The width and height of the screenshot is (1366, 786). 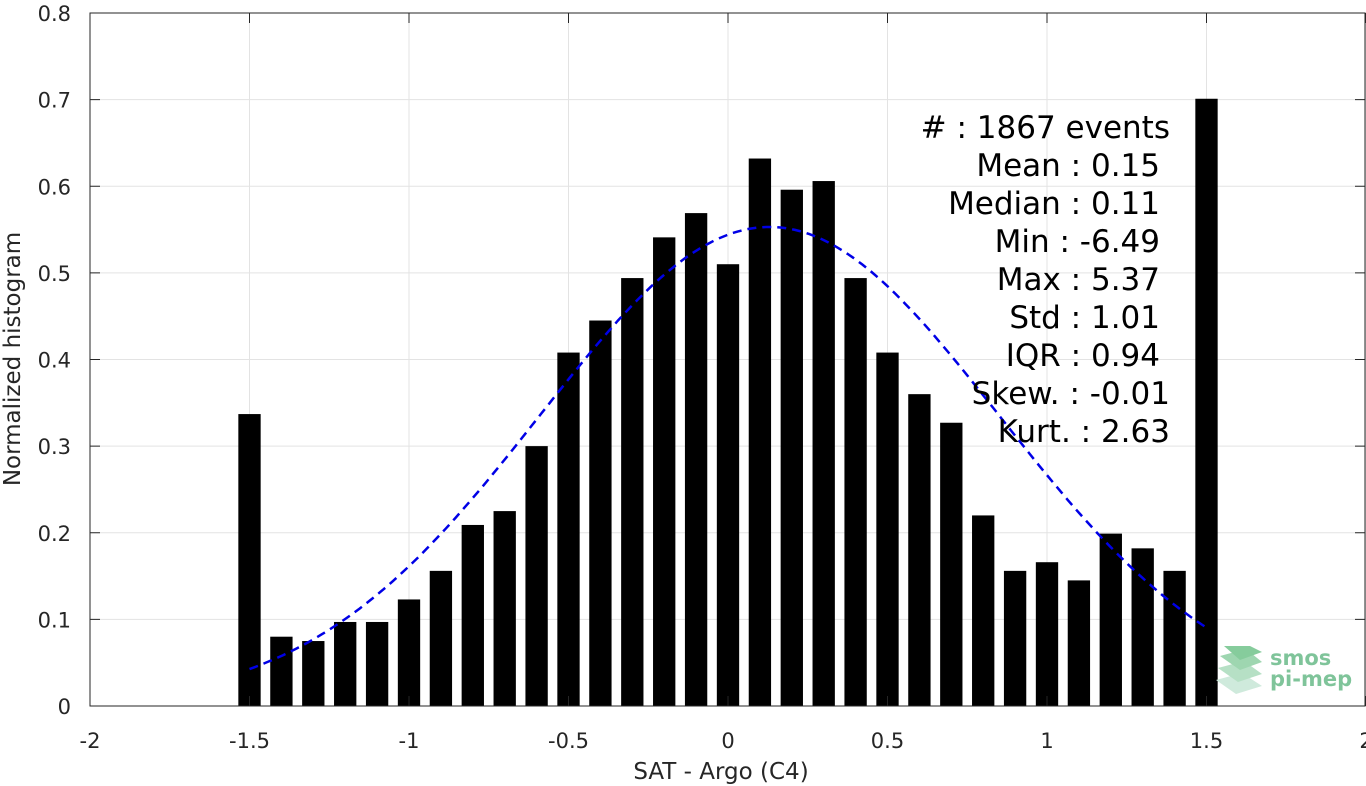 What do you see at coordinates (54, 534) in the screenshot?
I see `y-tick-label: 0.2` at bounding box center [54, 534].